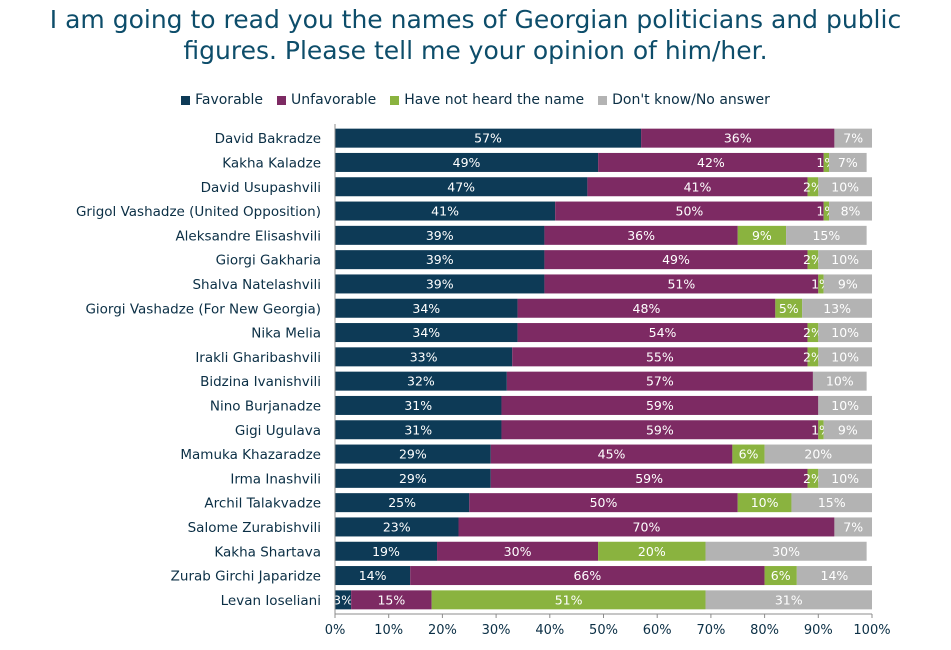 The image size is (951, 650). I want to click on data-label: 48%, so click(647, 308).